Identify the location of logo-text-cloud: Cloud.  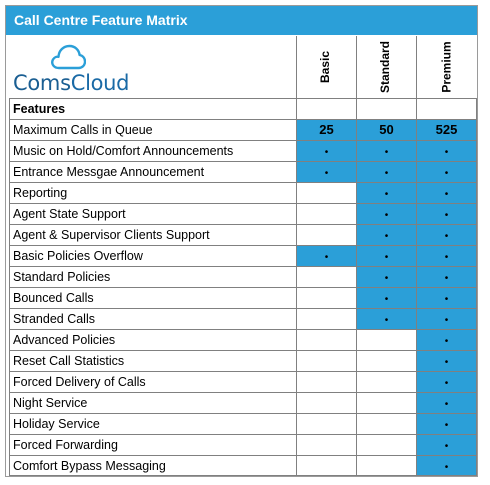
(100, 83).